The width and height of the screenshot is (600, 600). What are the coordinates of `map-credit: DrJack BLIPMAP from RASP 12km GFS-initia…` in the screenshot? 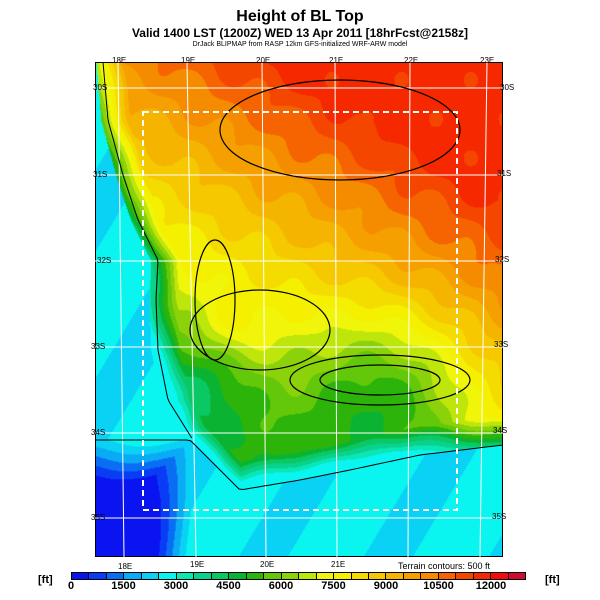 It's located at (300, 44).